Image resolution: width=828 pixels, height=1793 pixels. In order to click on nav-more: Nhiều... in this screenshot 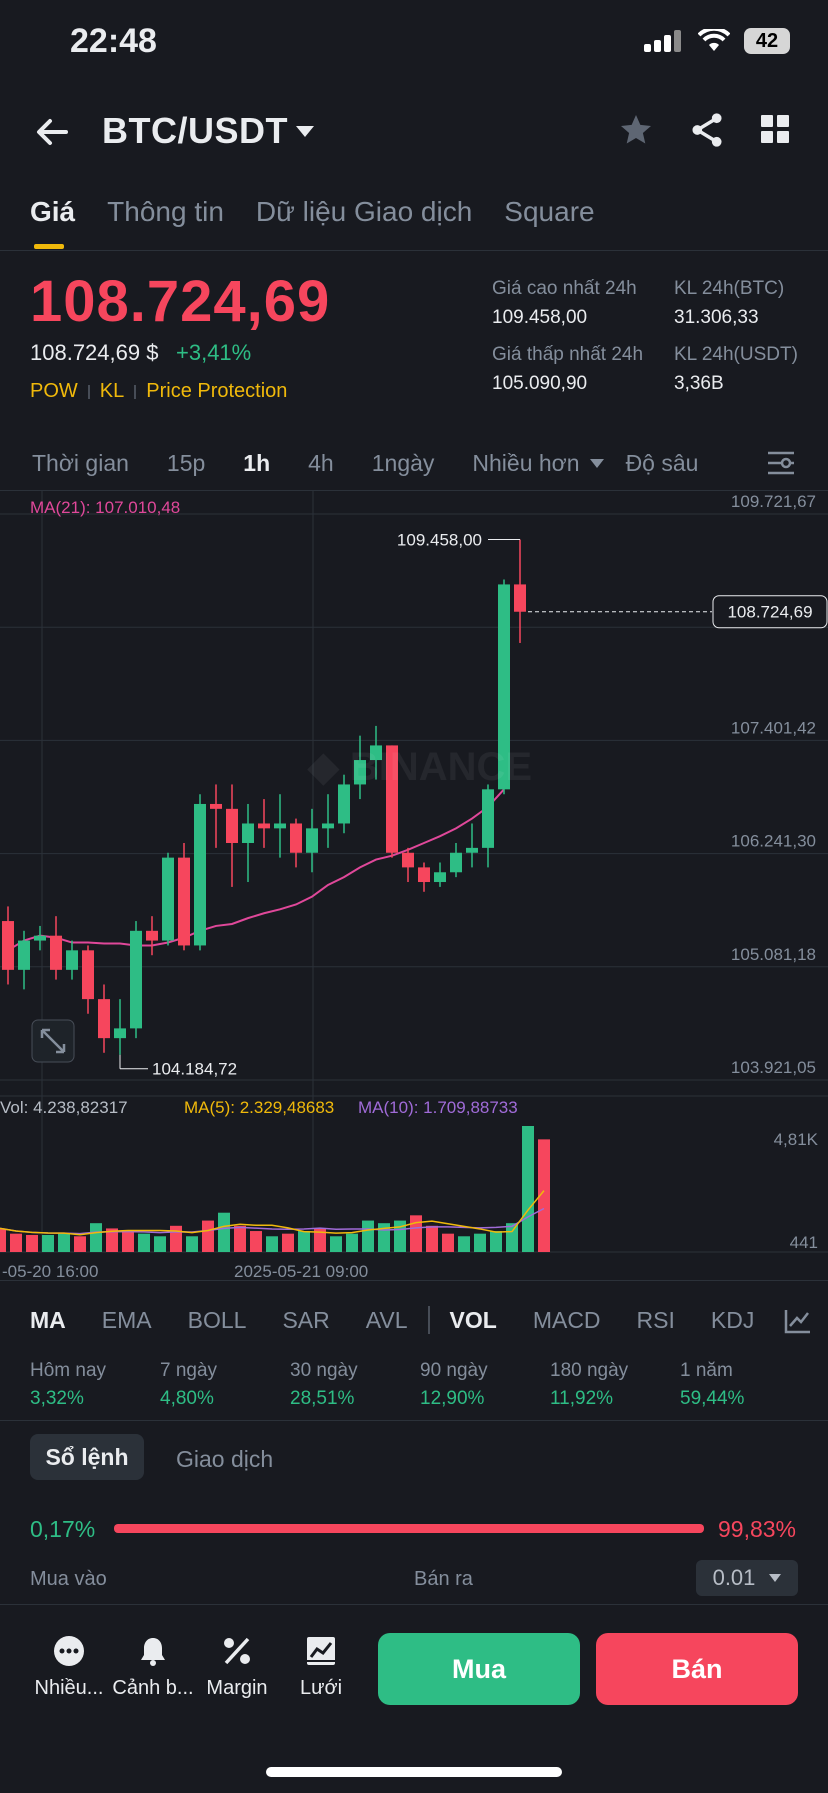, I will do `click(69, 1667)`.